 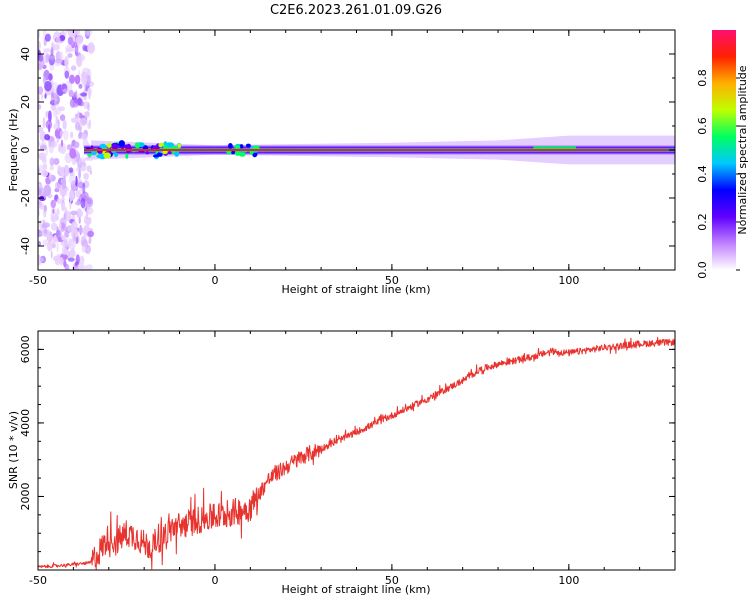 What do you see at coordinates (554, 147) in the screenshot?
I see `spectrogram-band-segment` at bounding box center [554, 147].